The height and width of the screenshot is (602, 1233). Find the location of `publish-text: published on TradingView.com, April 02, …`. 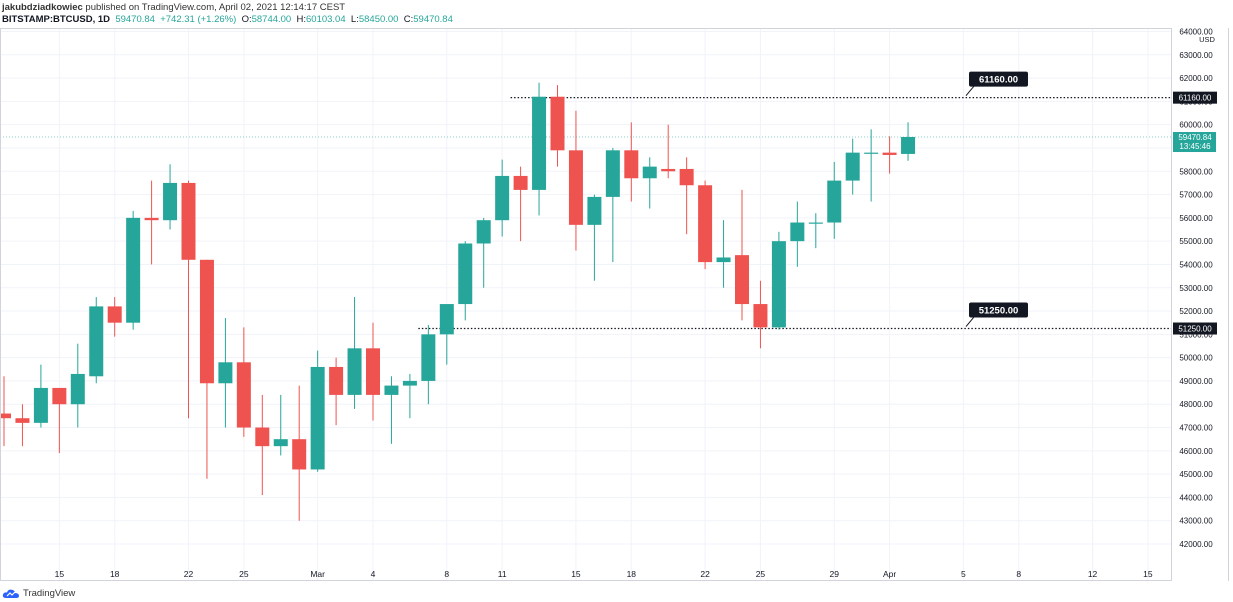

publish-text: published on TradingView.com, April 02, … is located at coordinates (215, 7).